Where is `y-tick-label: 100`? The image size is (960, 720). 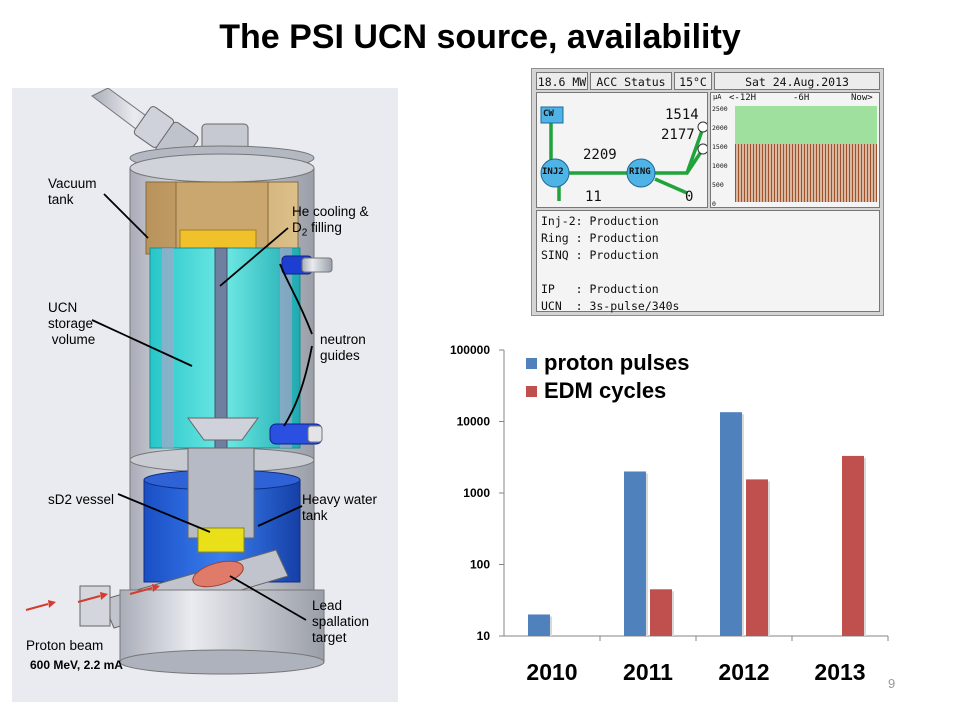 y-tick-label: 100 is located at coordinates (480, 565).